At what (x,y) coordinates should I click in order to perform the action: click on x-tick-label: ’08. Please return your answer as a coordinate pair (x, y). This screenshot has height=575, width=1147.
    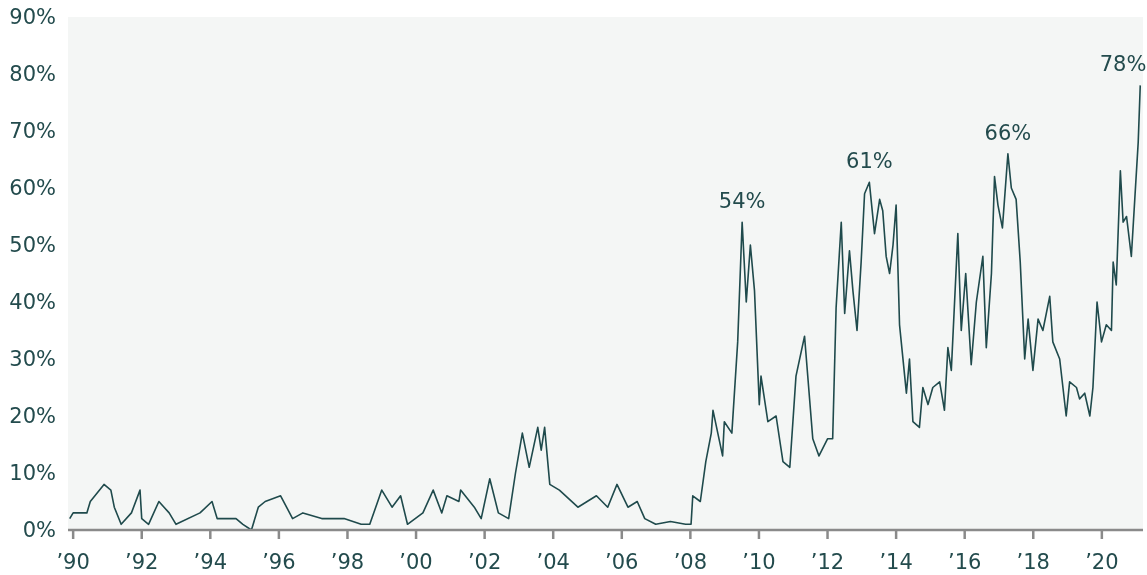
    Looking at the image, I should click on (690, 562).